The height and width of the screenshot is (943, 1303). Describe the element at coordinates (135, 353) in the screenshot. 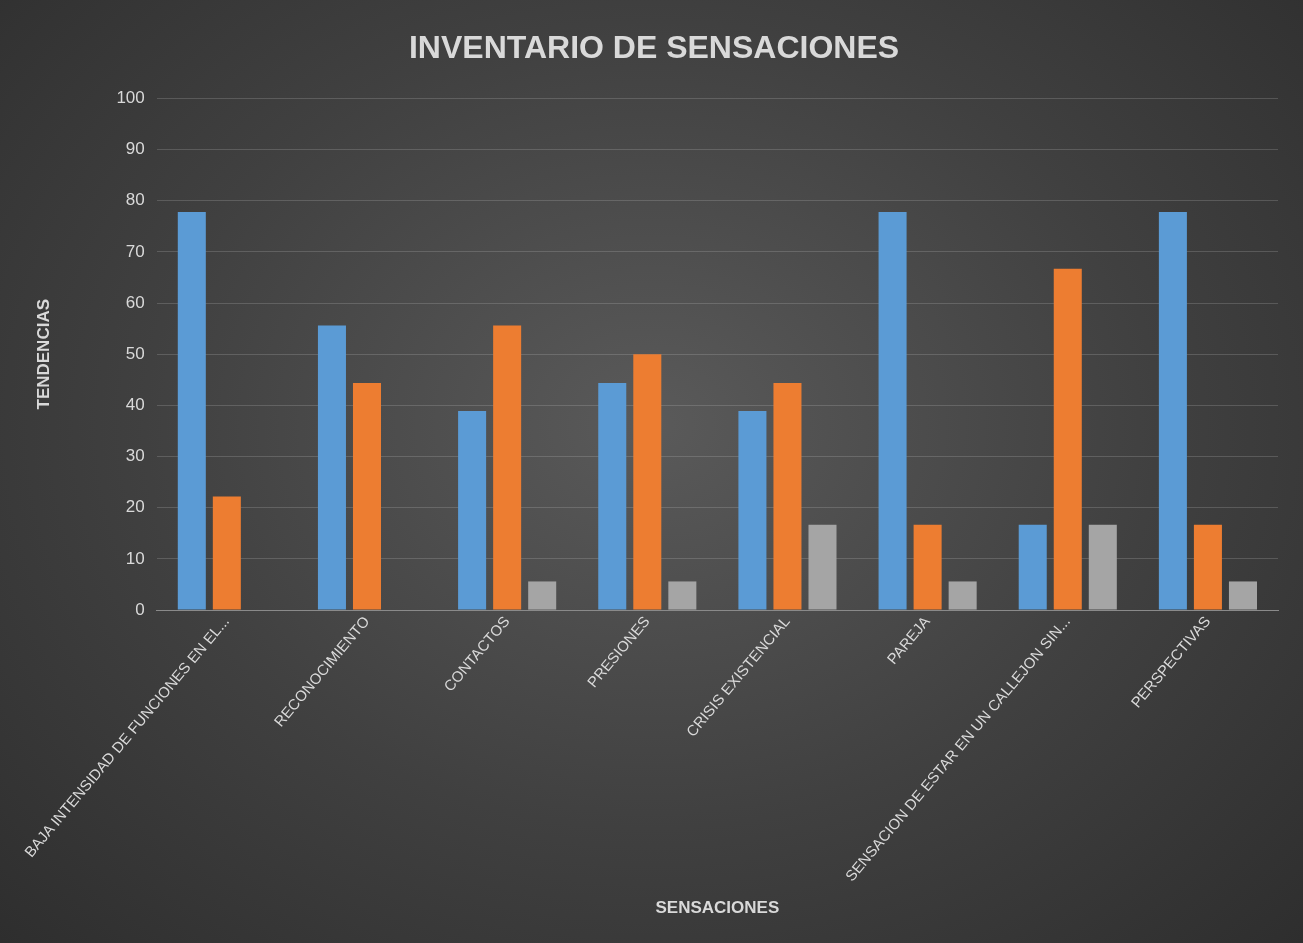

I see `y-tick-label: 50` at that location.